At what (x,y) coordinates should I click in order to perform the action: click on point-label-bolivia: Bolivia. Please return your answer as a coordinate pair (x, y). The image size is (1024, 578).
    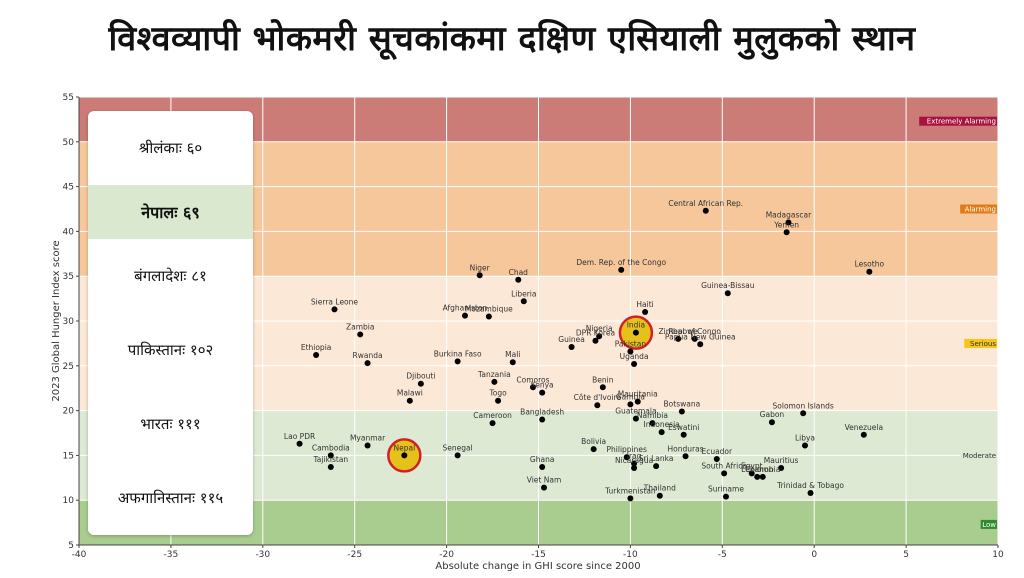
    Looking at the image, I should click on (593, 441).